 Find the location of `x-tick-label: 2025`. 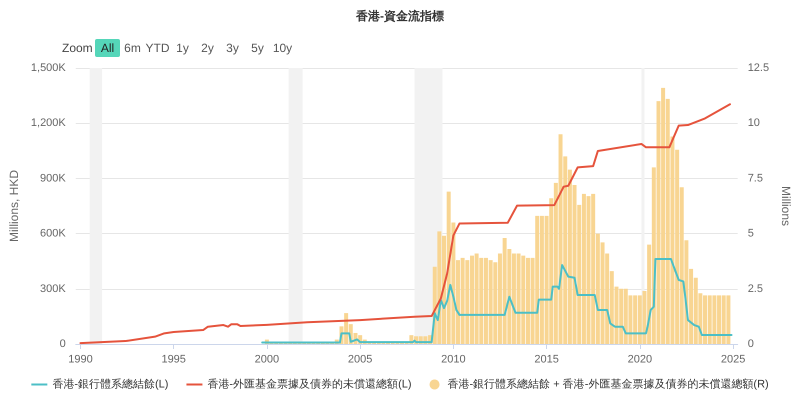

x-tick-label: 2025 is located at coordinates (733, 360).